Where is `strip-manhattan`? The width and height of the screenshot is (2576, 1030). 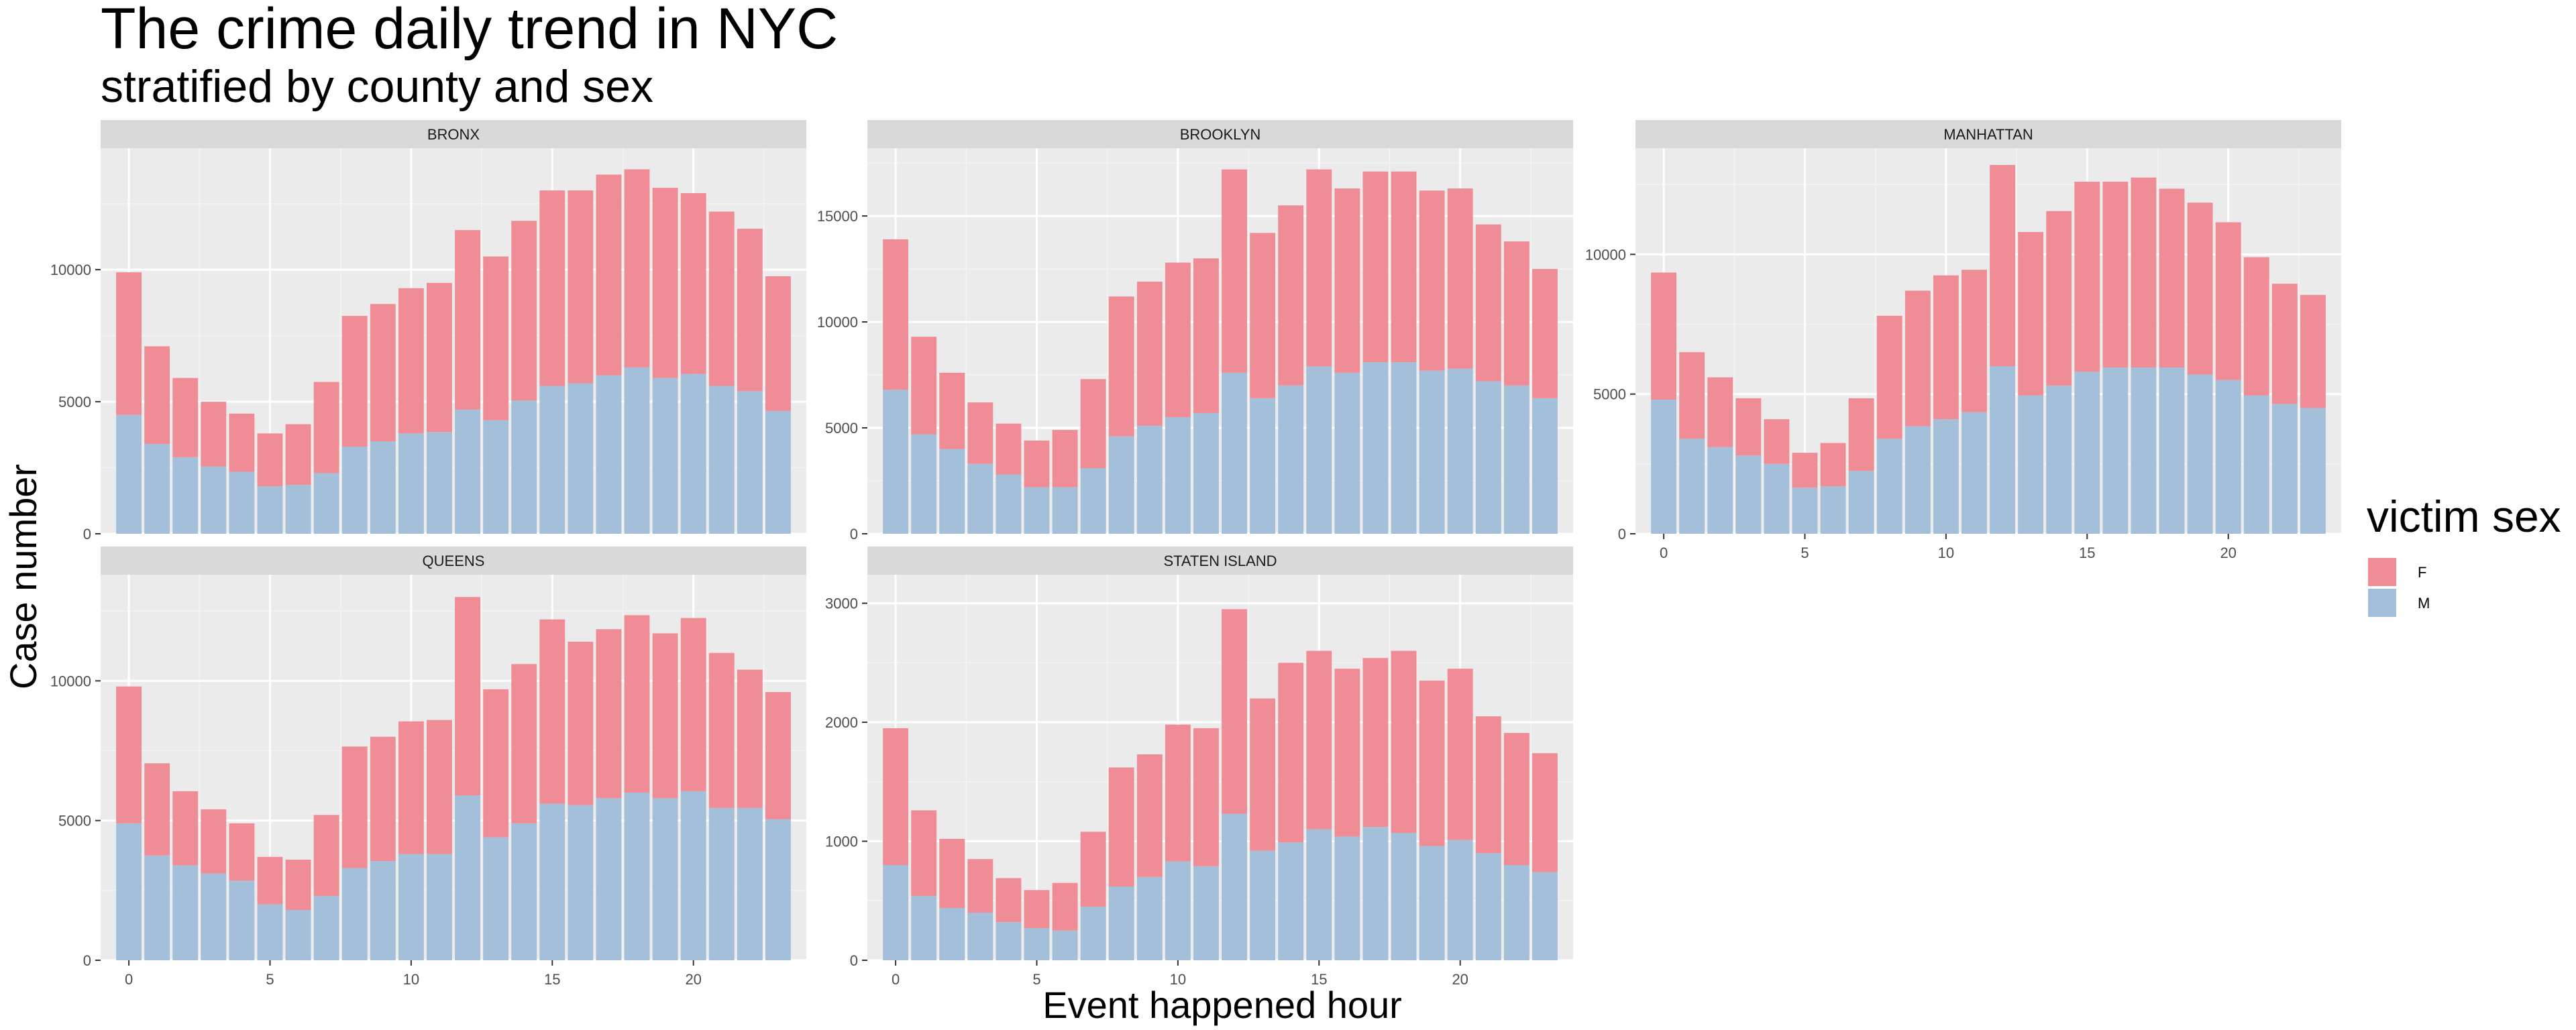 strip-manhattan is located at coordinates (1988, 134).